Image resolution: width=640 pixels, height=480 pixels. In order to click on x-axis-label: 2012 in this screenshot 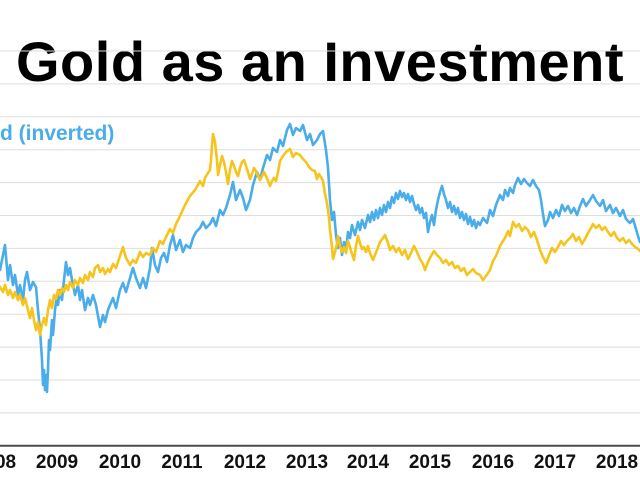, I will do `click(245, 462)`.